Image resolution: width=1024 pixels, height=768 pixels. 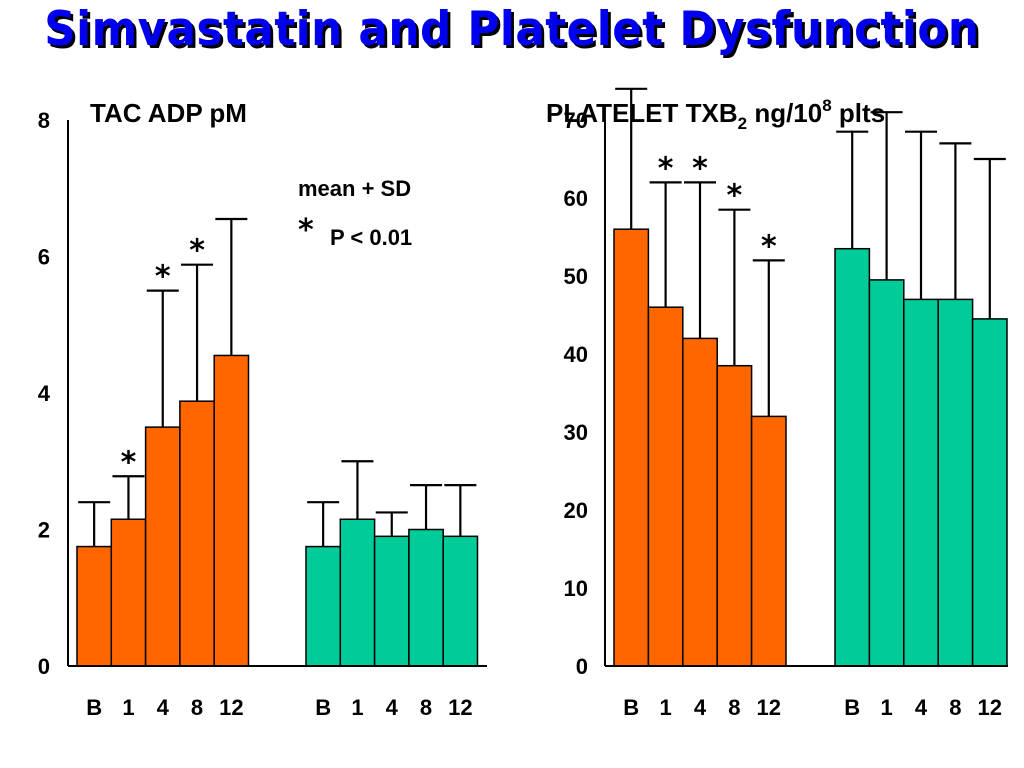 What do you see at coordinates (44, 393) in the screenshot?
I see `y-tick-label-4: 4` at bounding box center [44, 393].